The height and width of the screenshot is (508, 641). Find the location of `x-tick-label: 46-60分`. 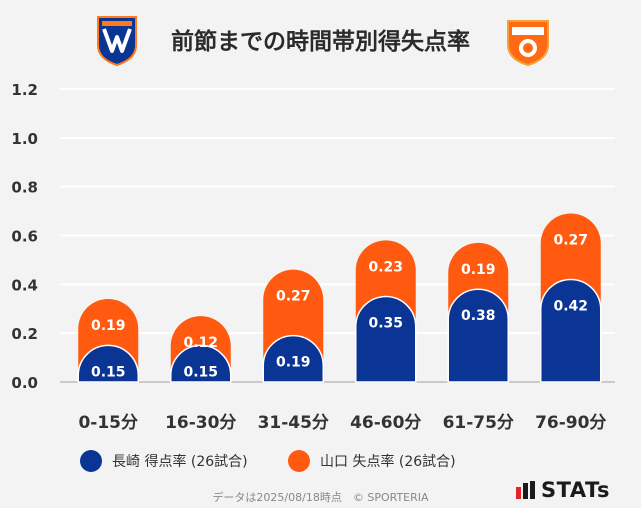

x-tick-label: 46-60分 is located at coordinates (385, 423).